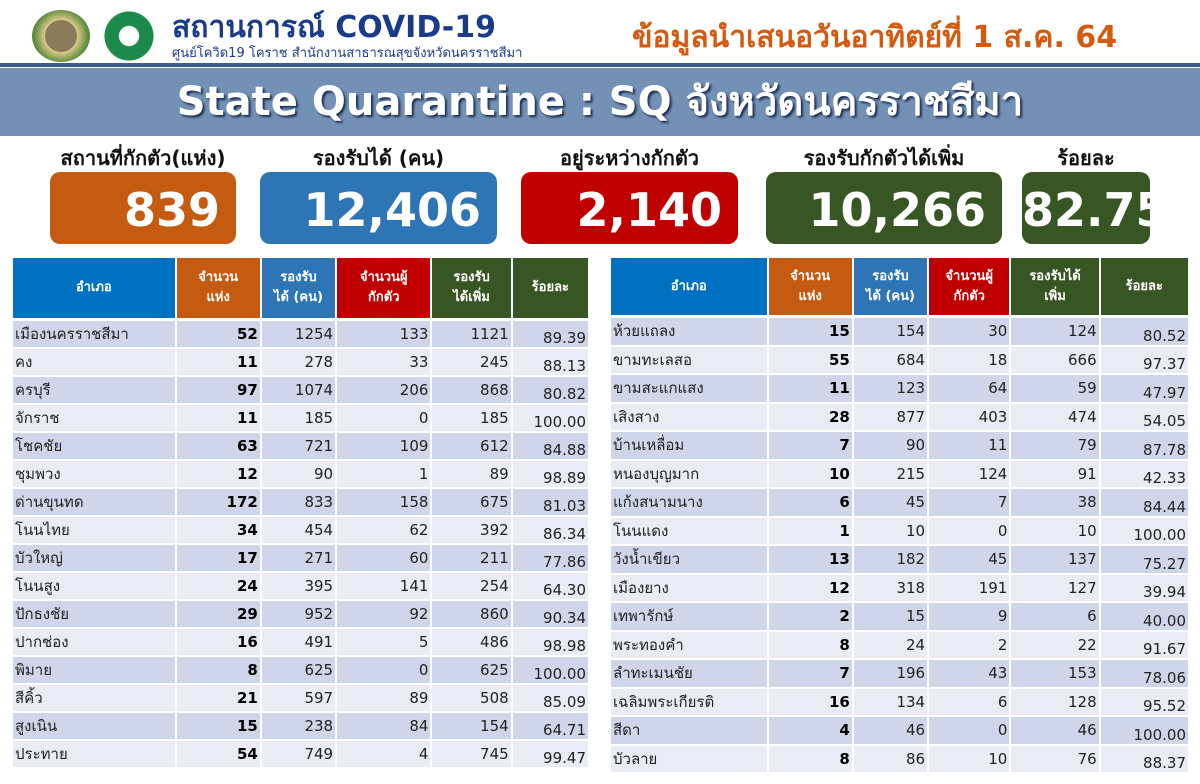  Describe the element at coordinates (550, 503) in the screenshot. I see `table-cell: 81.03` at that location.